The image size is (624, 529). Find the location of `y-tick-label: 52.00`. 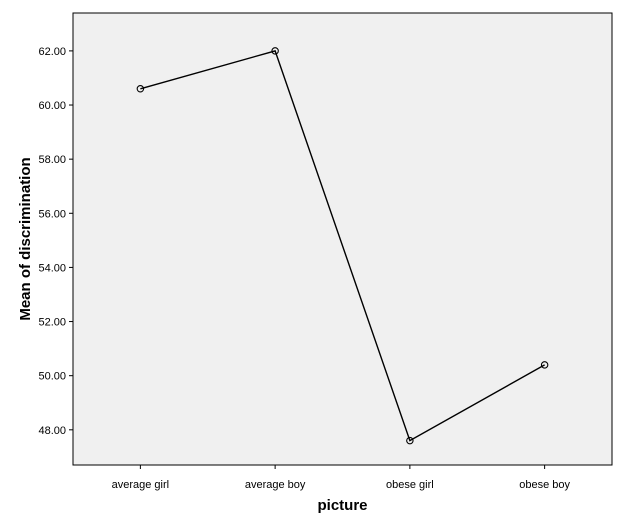

y-tick-label: 52.00 is located at coordinates (52, 323).